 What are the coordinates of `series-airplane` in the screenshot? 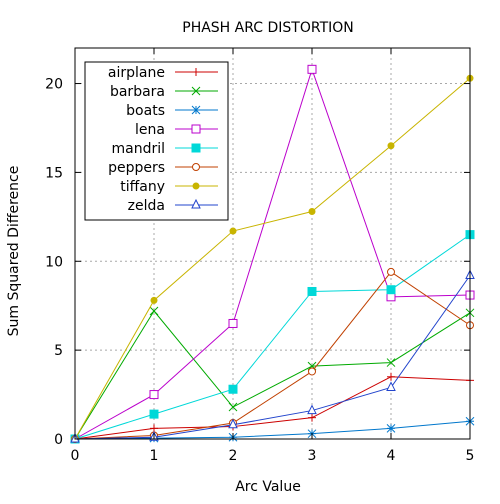 It's located at (272, 407).